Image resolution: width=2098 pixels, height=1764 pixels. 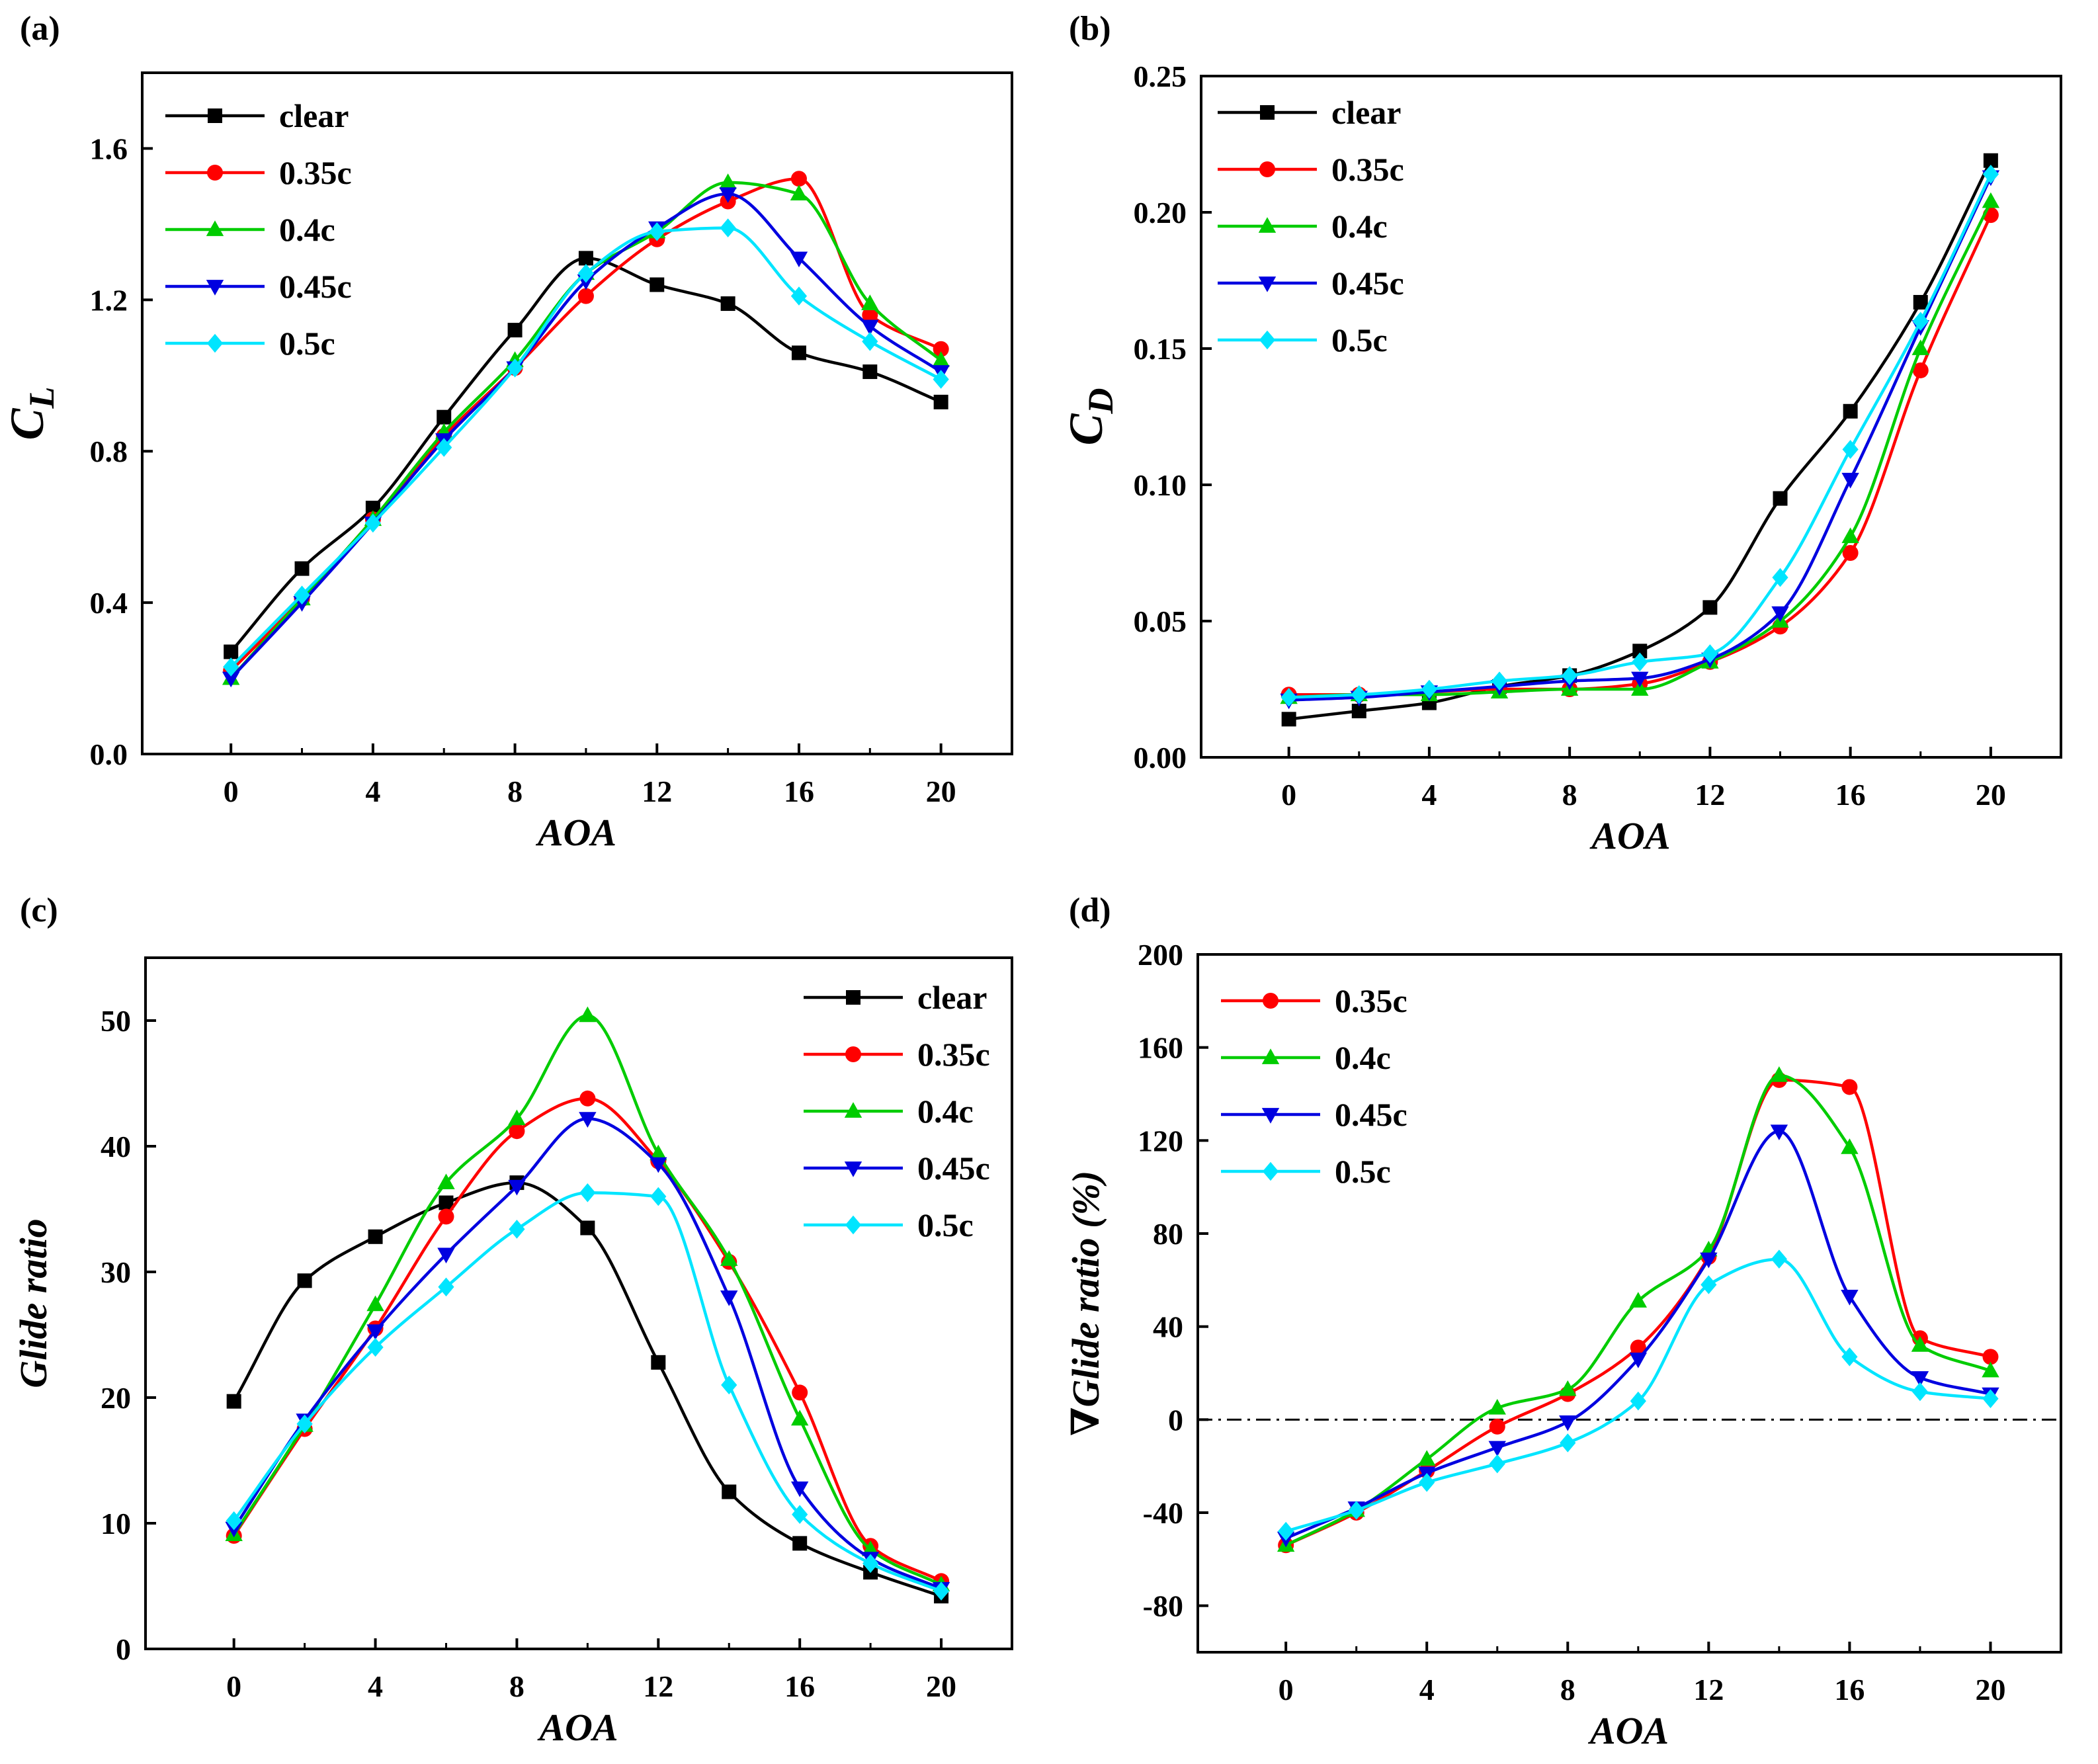 I want to click on legend-item: 0.4c, so click(x=250, y=229).